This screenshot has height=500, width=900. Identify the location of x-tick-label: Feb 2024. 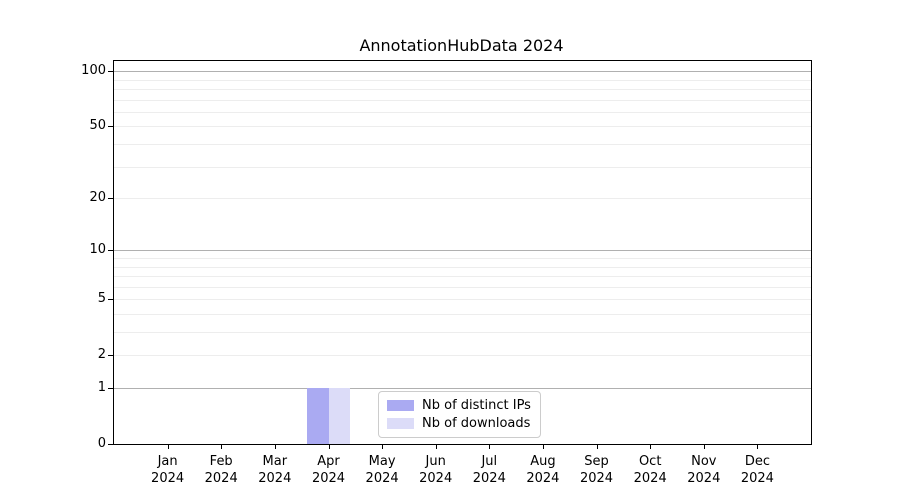
(221, 470).